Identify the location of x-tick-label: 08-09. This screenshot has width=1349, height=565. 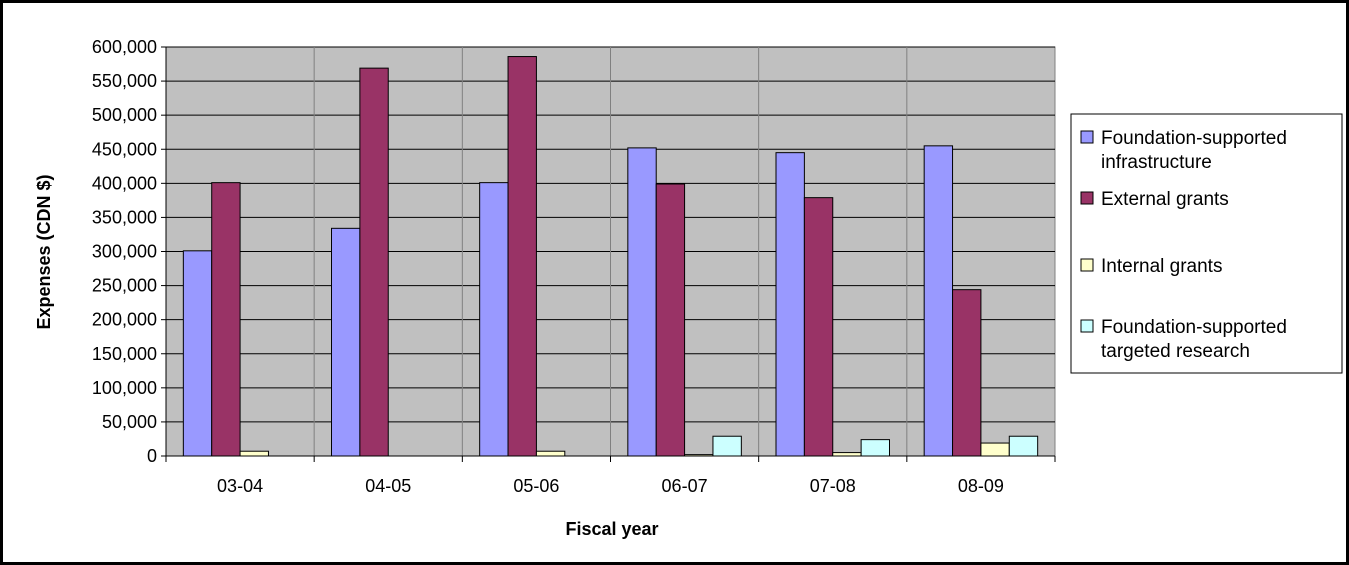
(981, 486).